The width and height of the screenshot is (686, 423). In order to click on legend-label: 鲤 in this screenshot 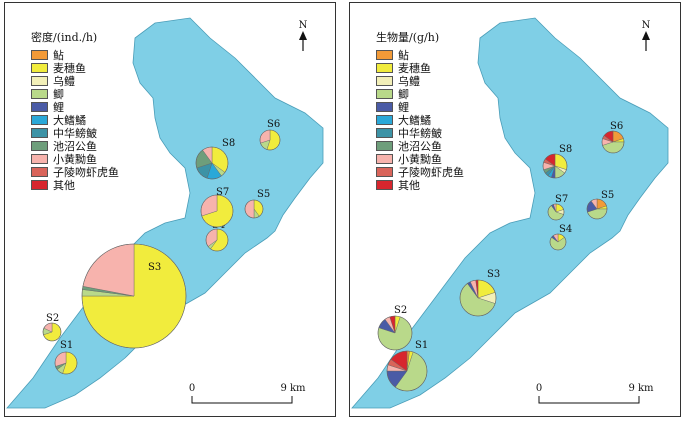, I will do `click(403, 107)`.